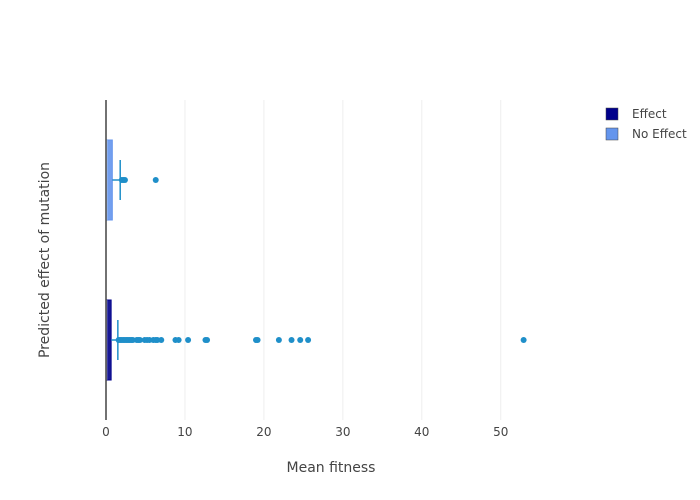 The image size is (700, 500). Describe the element at coordinates (263, 432) in the screenshot. I see `x-tick-label-20: 20` at that location.